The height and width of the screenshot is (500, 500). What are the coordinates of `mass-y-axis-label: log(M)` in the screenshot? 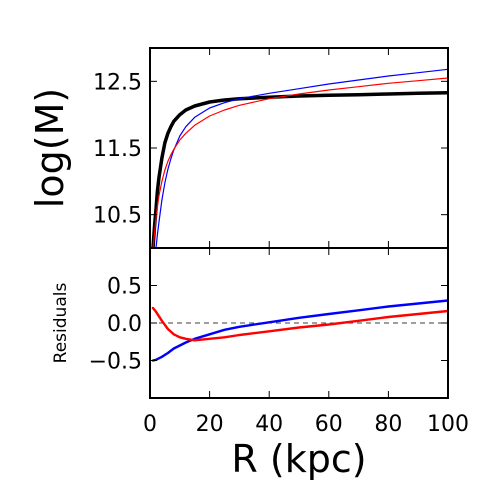 It's located at (50, 148).